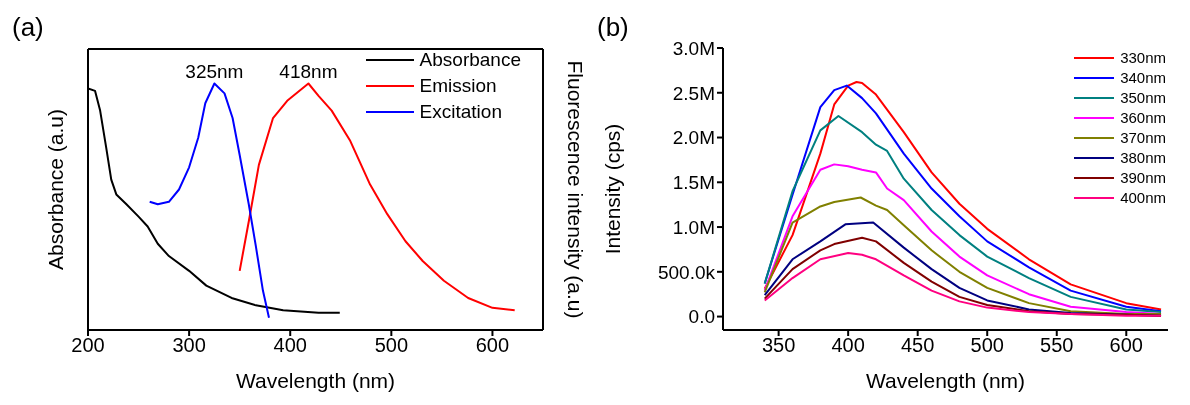 Image resolution: width=1190 pixels, height=405 pixels. What do you see at coordinates (214, 71) in the screenshot?
I see `annotation: 325nm` at bounding box center [214, 71].